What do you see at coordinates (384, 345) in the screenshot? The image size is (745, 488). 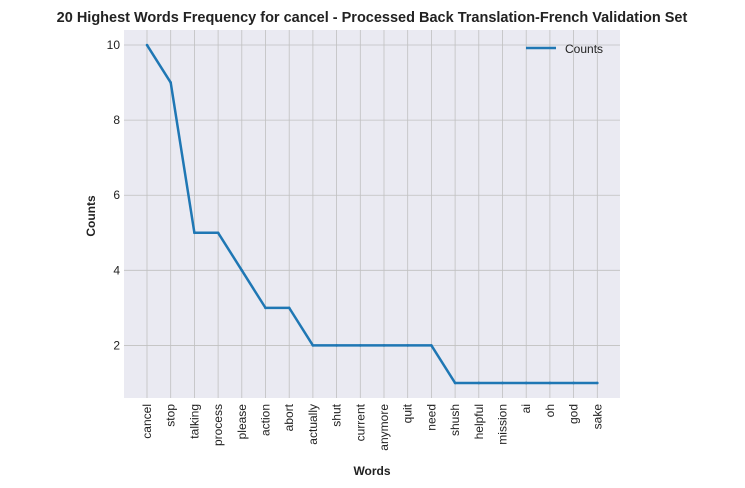 I see `data-point-anymore` at bounding box center [384, 345].